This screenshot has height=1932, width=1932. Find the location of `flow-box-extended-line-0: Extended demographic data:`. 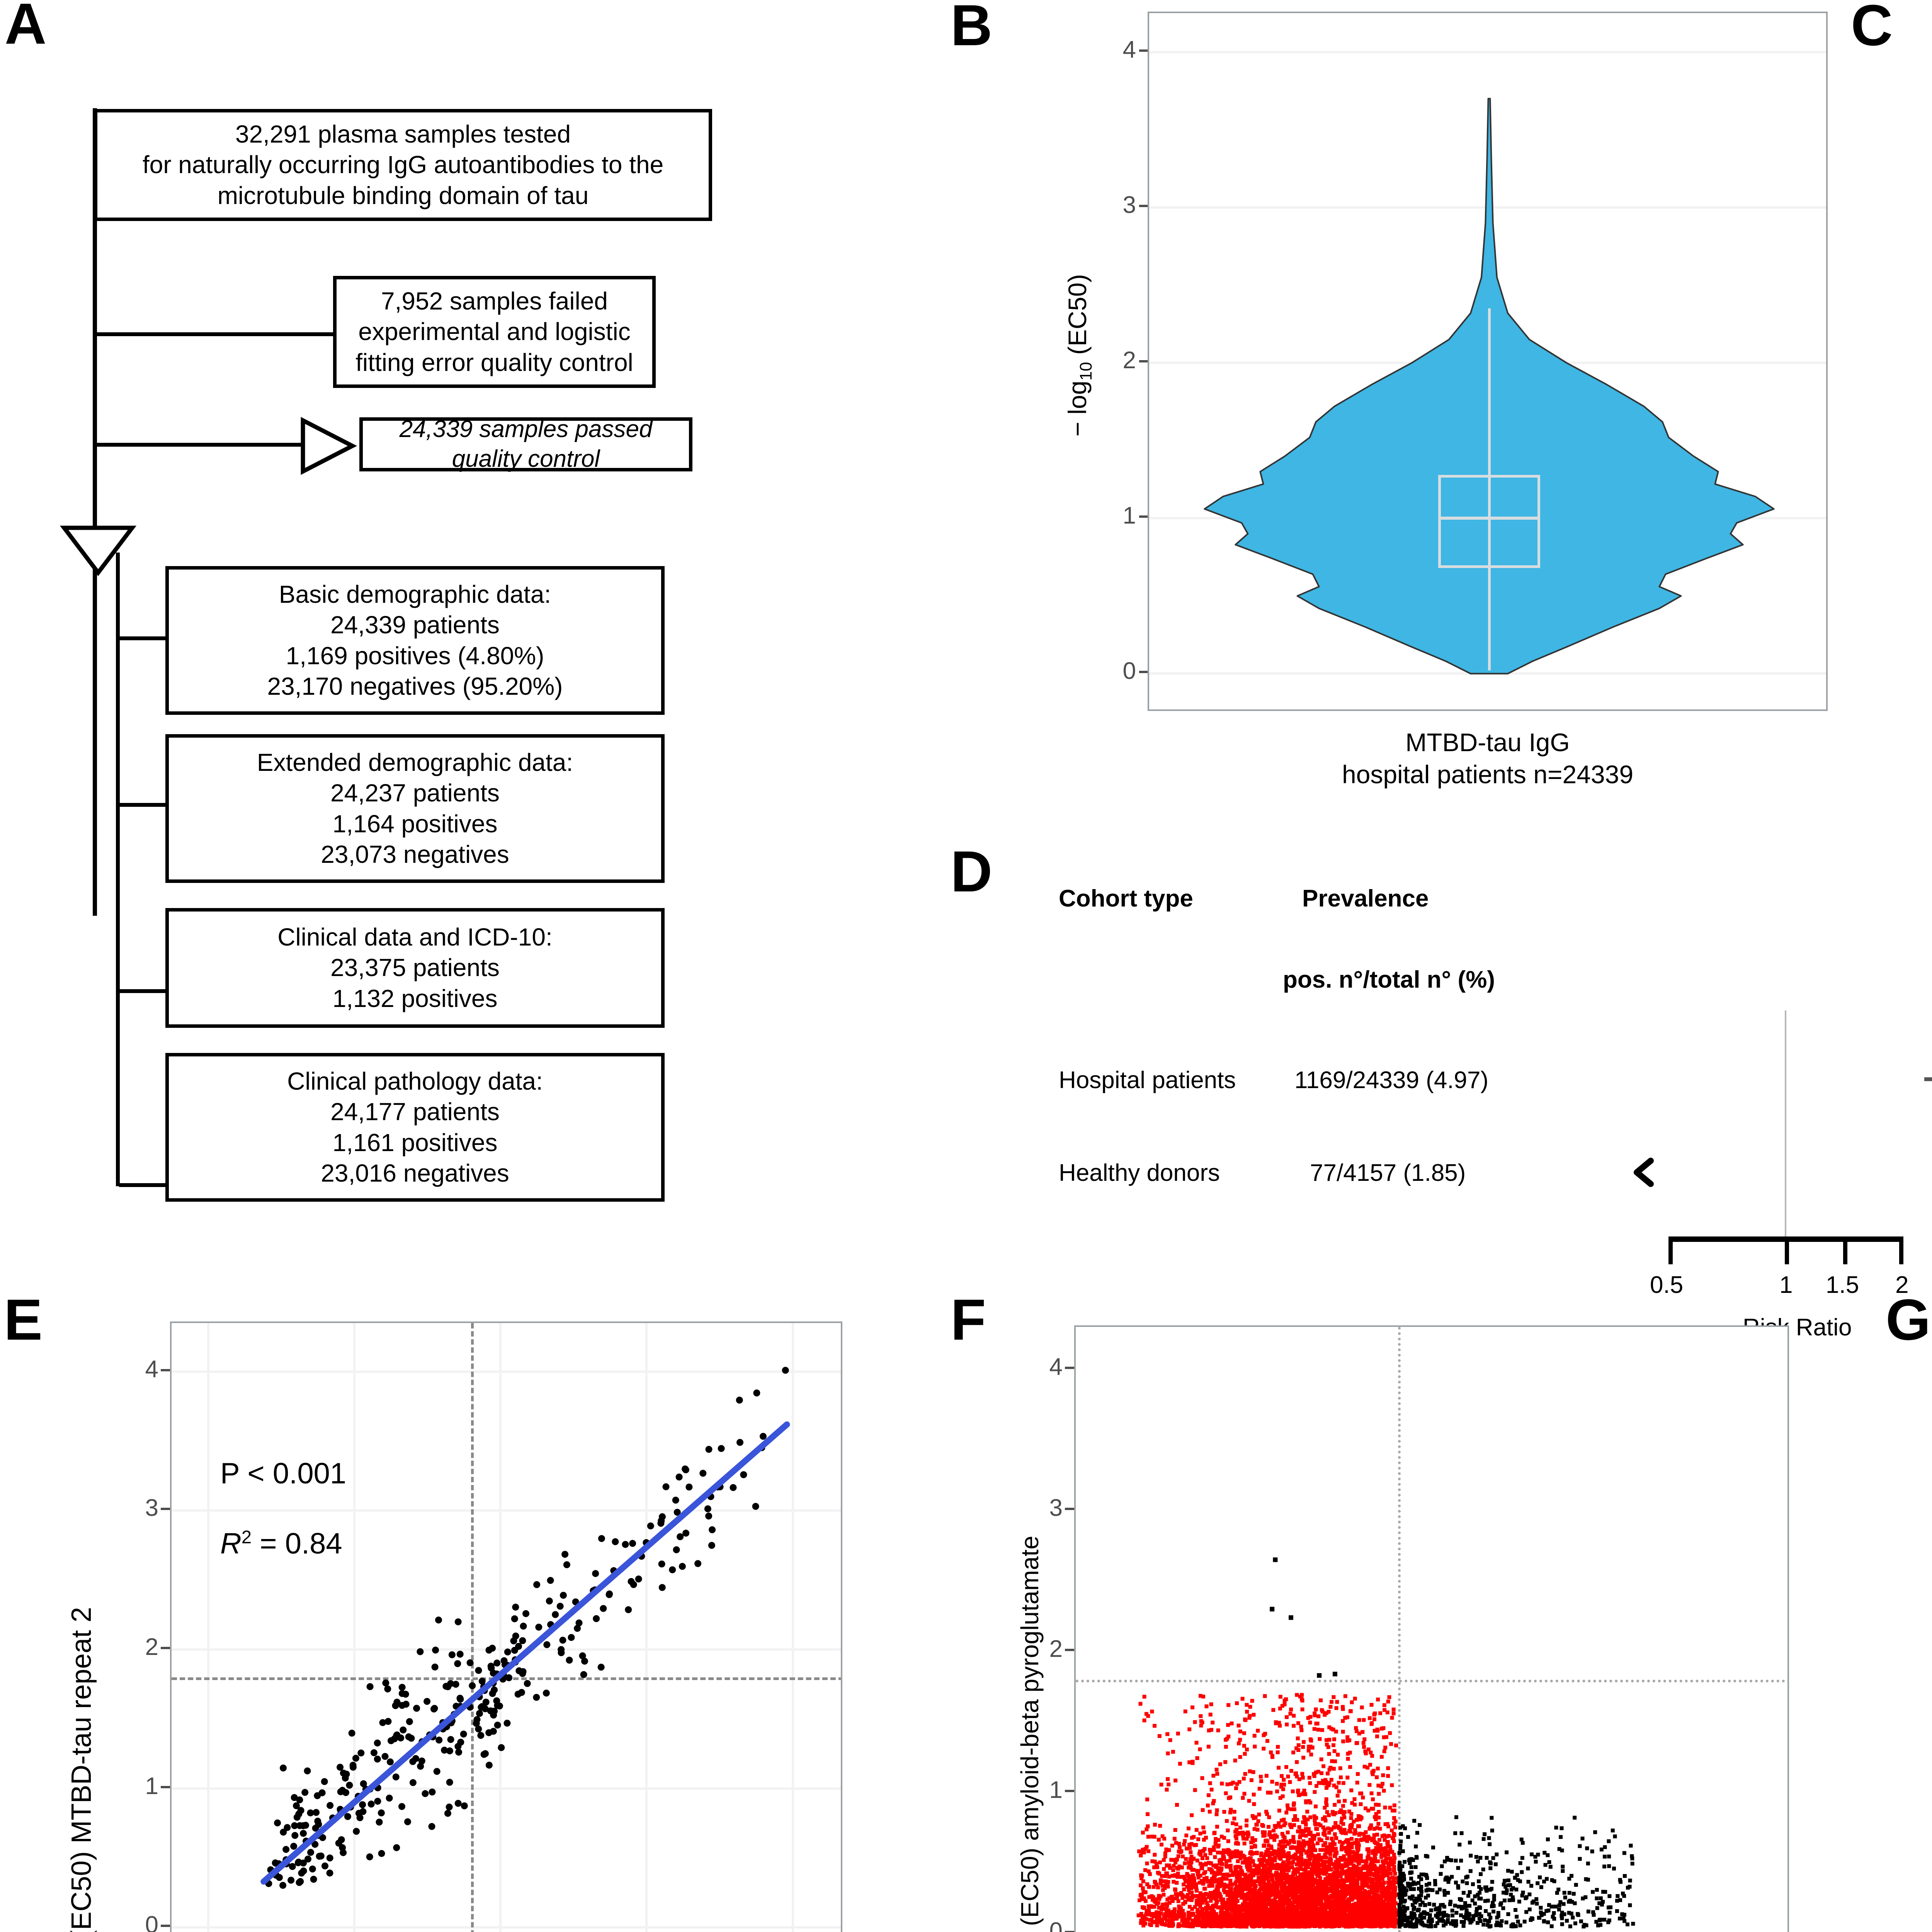

flow-box-extended-line-0: Extended demographic data: is located at coordinates (415, 762).